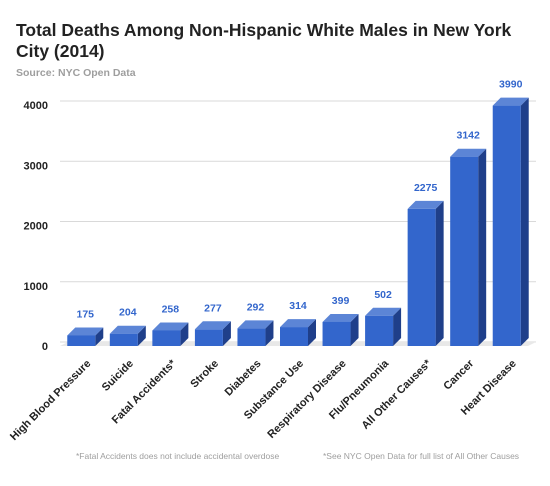 The image size is (550, 486). Describe the element at coordinates (426, 188) in the screenshot. I see `data-label: 2275` at that location.